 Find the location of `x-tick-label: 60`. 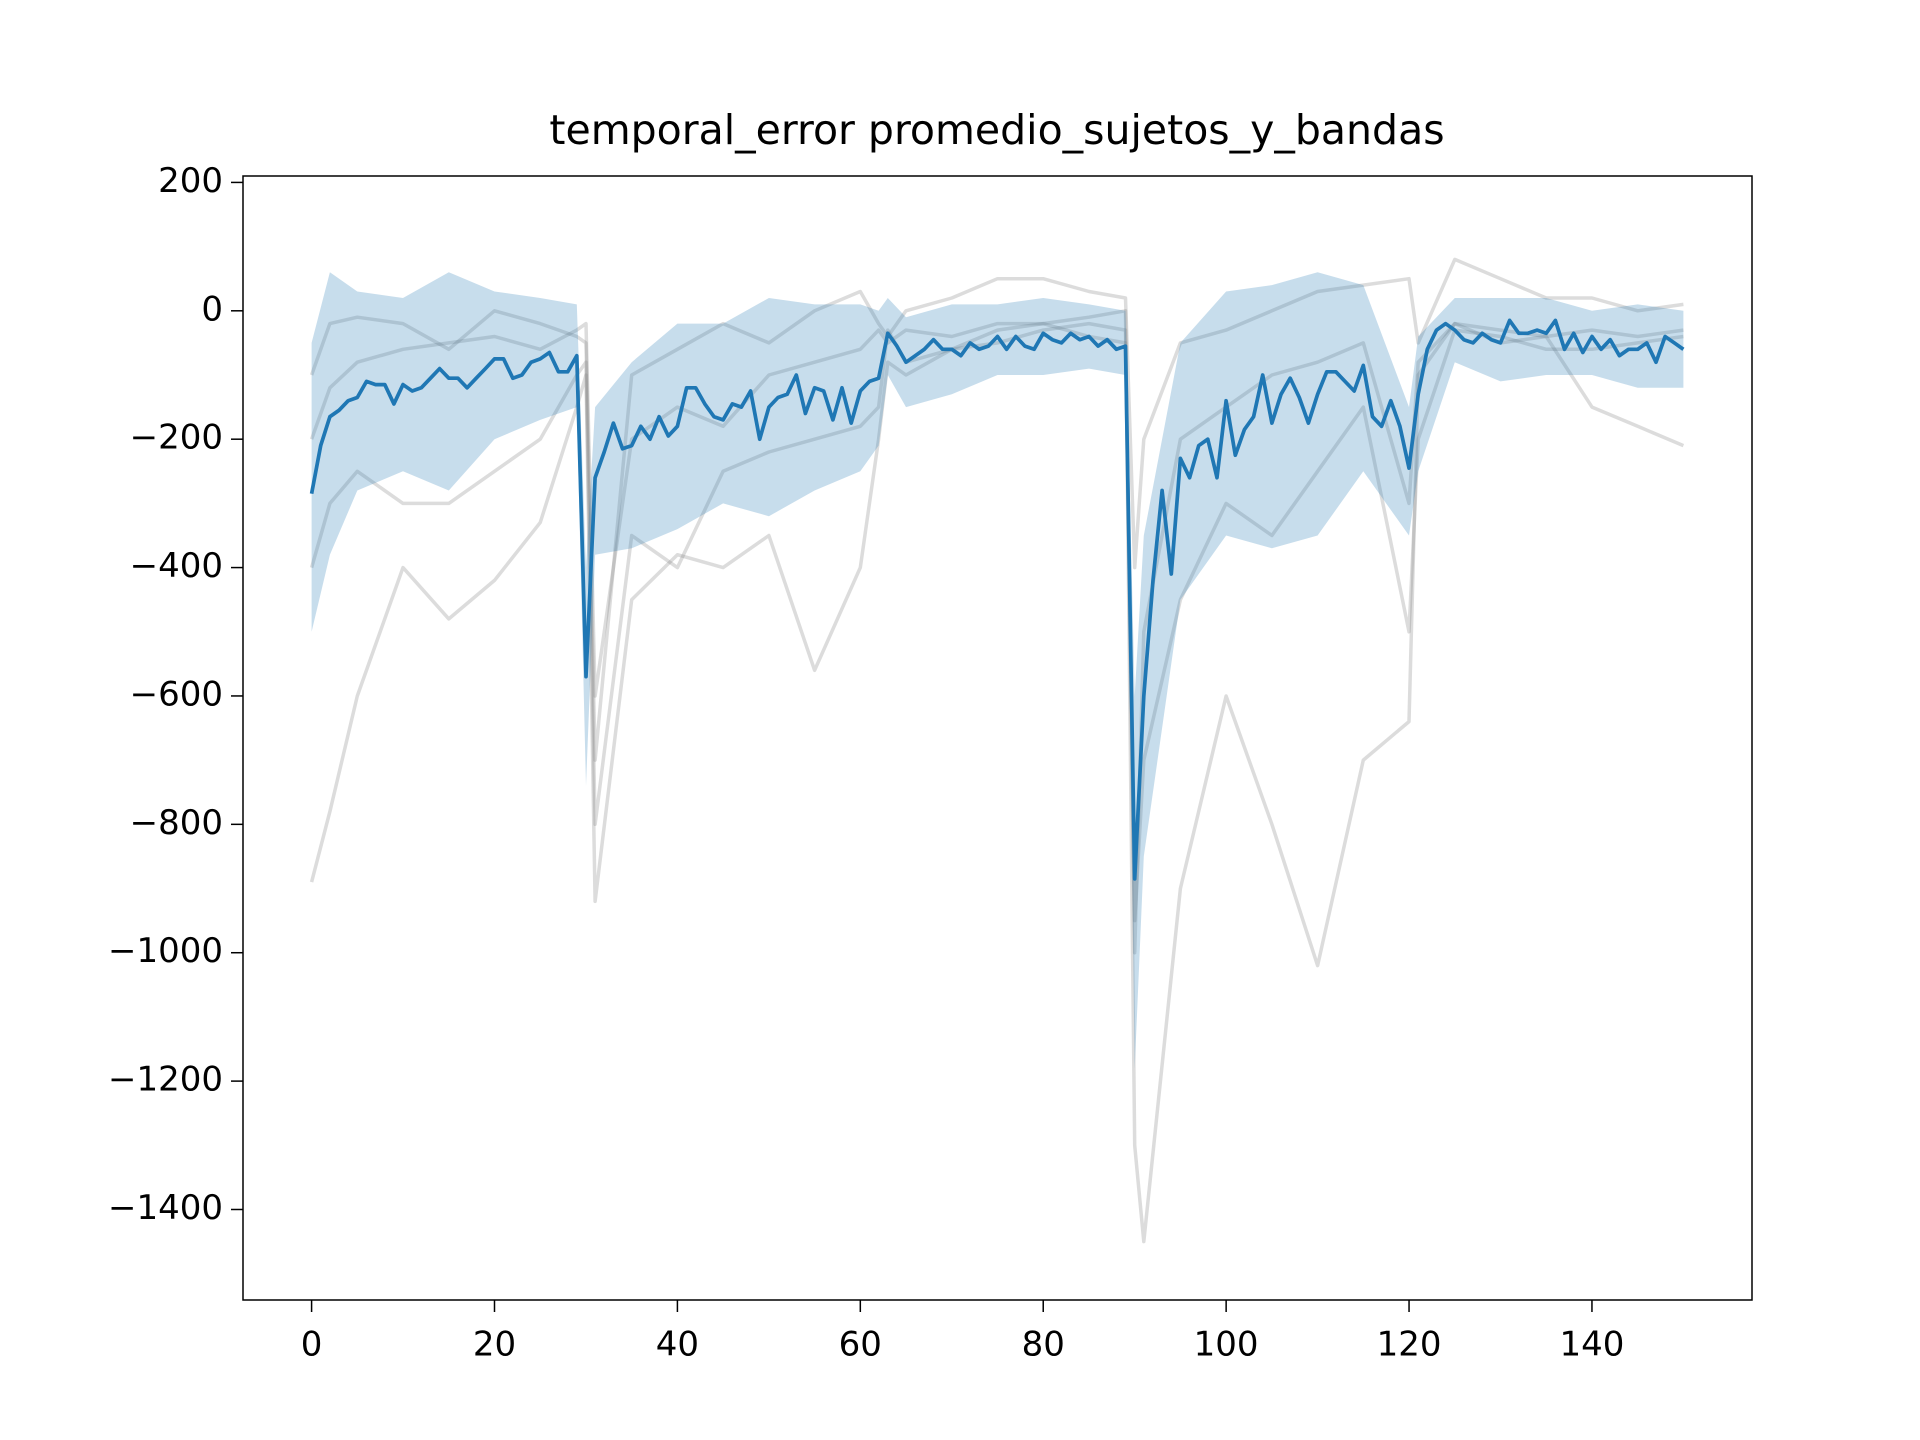

x-tick-label: 60 is located at coordinates (860, 1345).